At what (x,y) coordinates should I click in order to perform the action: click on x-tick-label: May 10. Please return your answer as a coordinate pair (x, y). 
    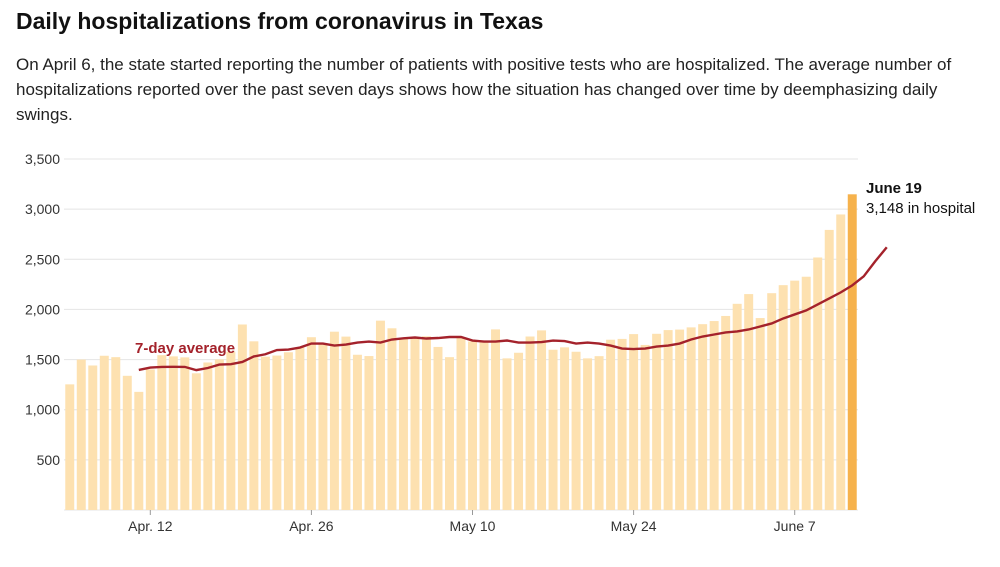
    Looking at the image, I should click on (473, 526).